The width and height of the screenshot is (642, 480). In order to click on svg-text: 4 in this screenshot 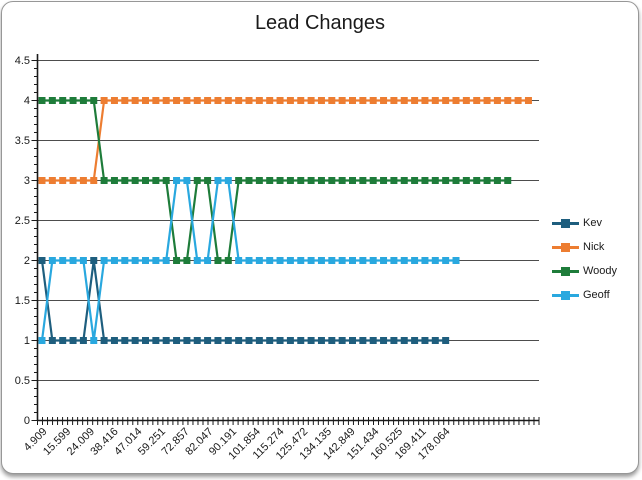, I will do `click(27, 101)`.